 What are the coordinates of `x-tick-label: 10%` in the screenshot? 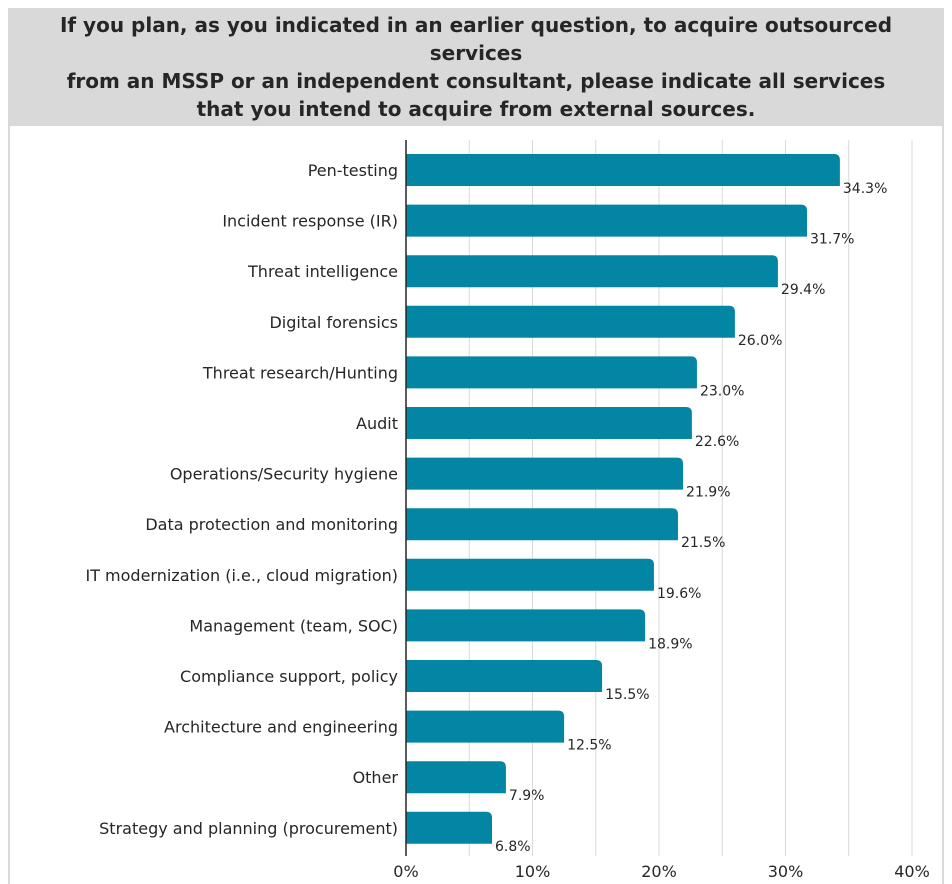 It's located at (533, 871).